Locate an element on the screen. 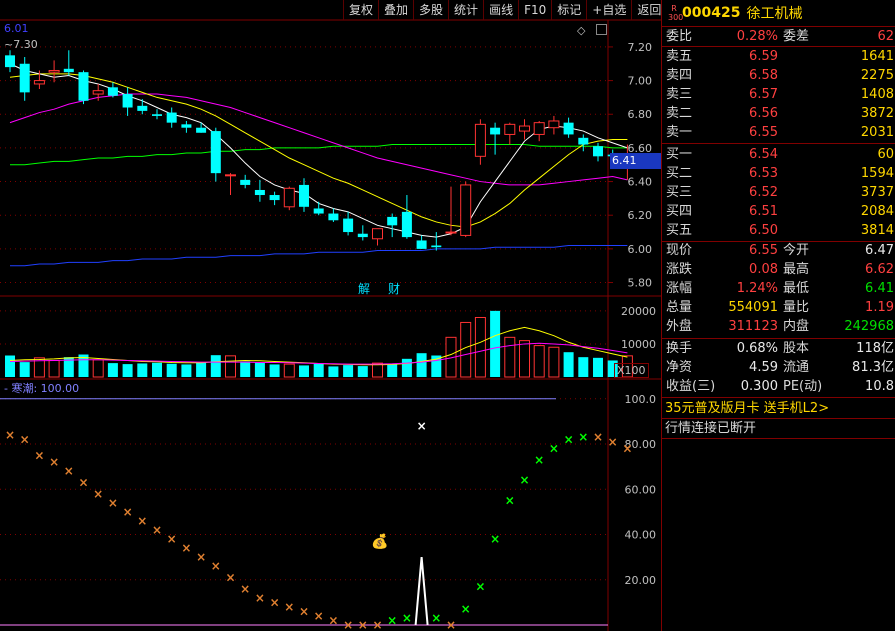 The height and width of the screenshot is (631, 895). stat-value-2: 6.47 is located at coordinates (879, 250).